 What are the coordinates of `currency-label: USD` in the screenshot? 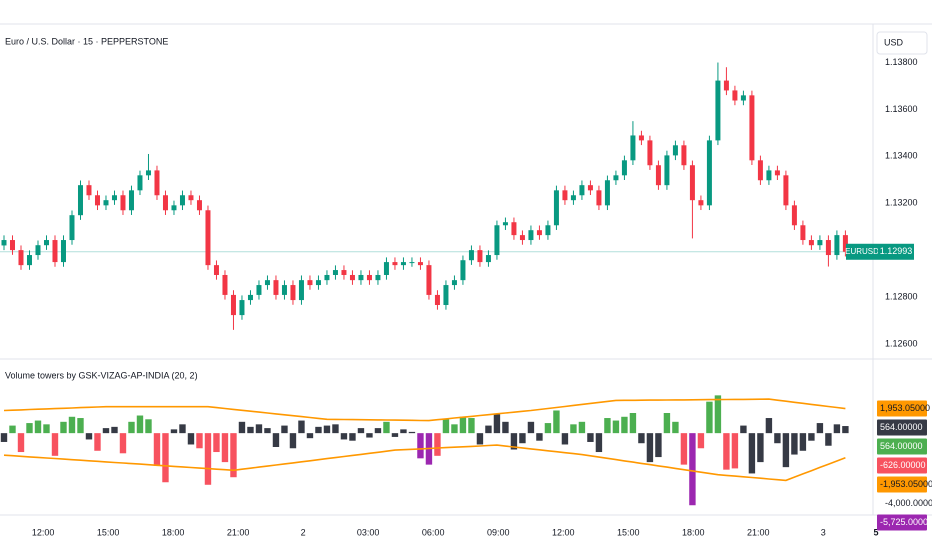 It's located at (894, 42).